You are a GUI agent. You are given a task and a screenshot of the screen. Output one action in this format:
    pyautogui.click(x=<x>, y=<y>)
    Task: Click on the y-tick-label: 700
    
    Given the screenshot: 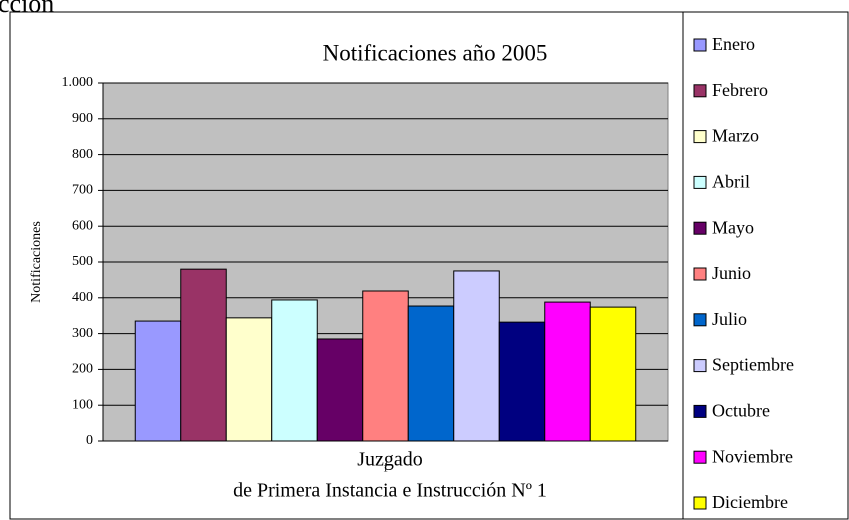 What is the action you would take?
    pyautogui.click(x=82, y=190)
    